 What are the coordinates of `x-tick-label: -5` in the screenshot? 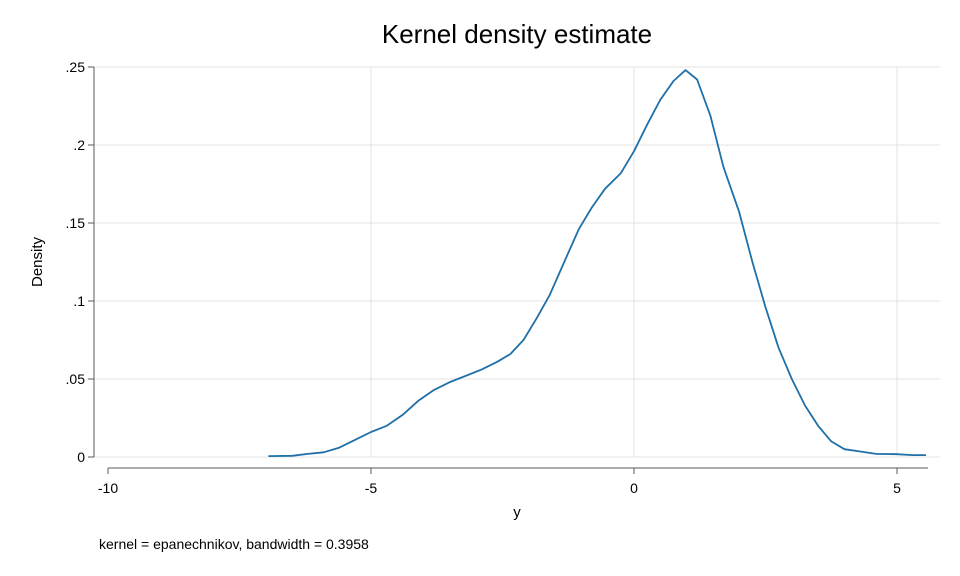 It's located at (371, 488).